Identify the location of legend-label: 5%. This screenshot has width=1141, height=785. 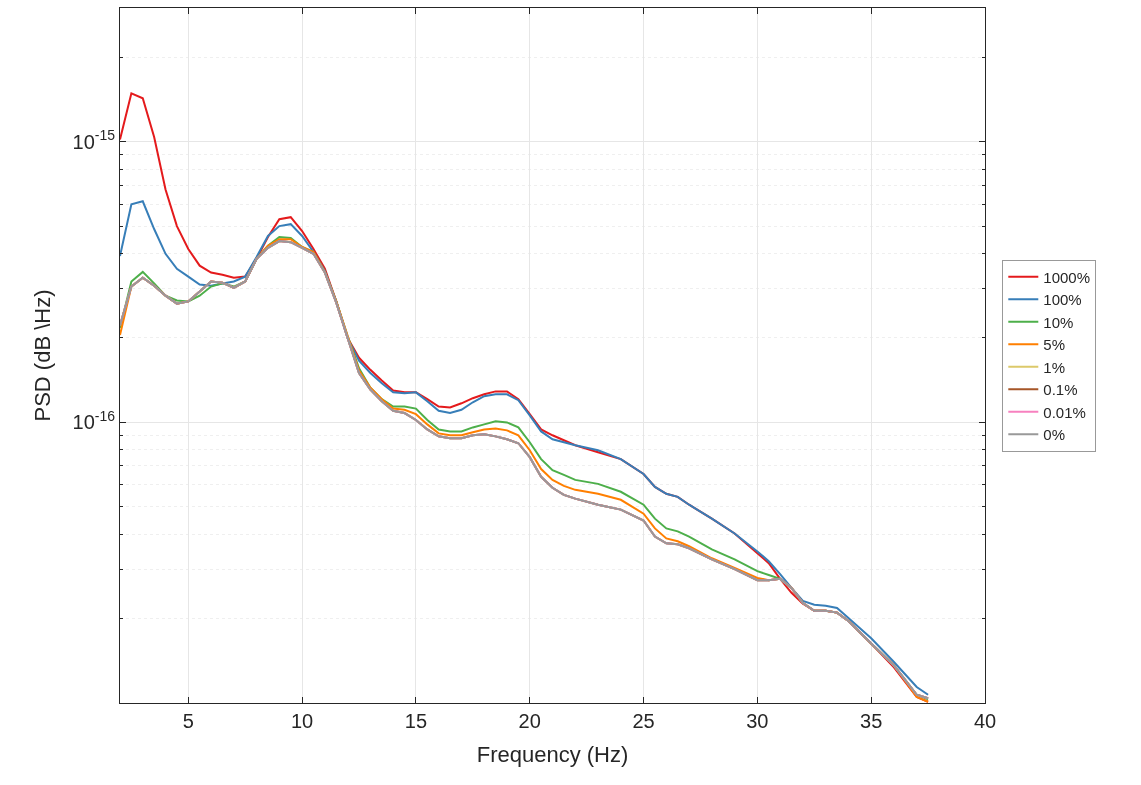
(1054, 345).